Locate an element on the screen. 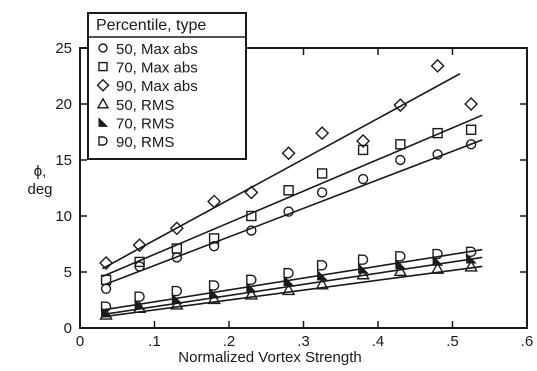 This screenshot has width=537, height=371. x-tick-label: .6 is located at coordinates (527, 341).